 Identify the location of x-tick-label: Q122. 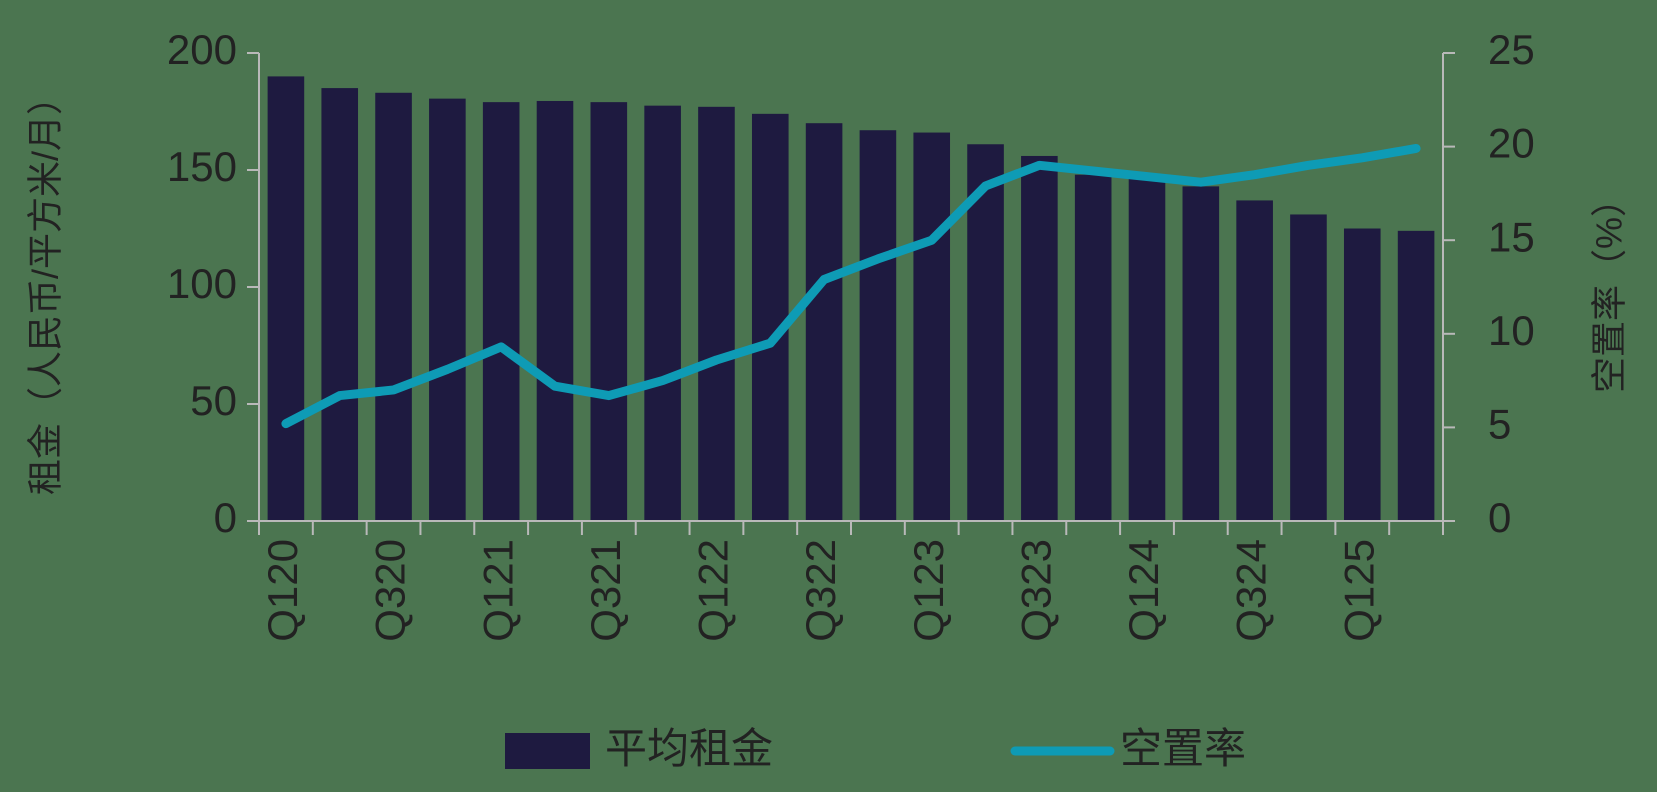
(713, 590).